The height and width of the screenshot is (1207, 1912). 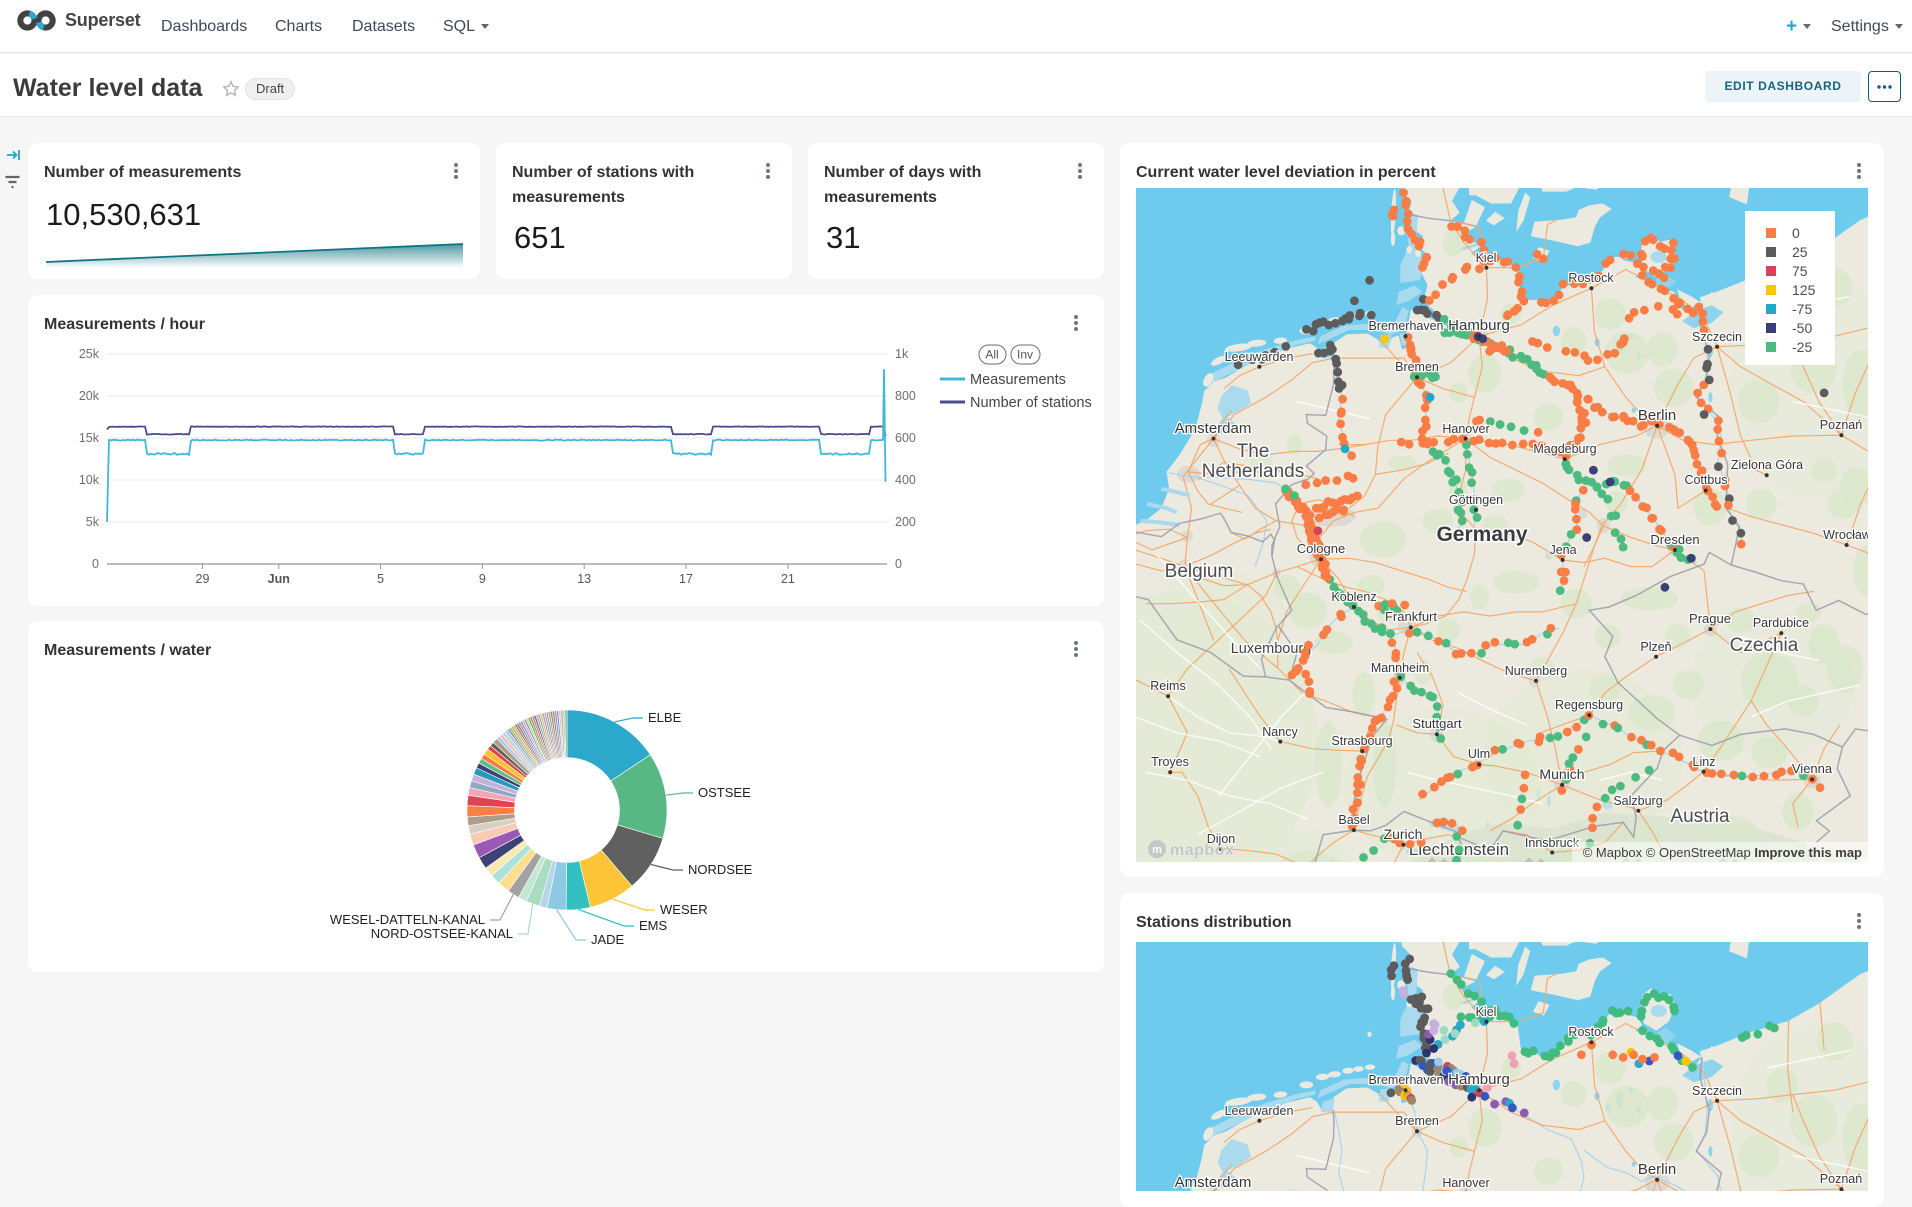 I want to click on svg-text: Zielona Góra, so click(x=1767, y=465).